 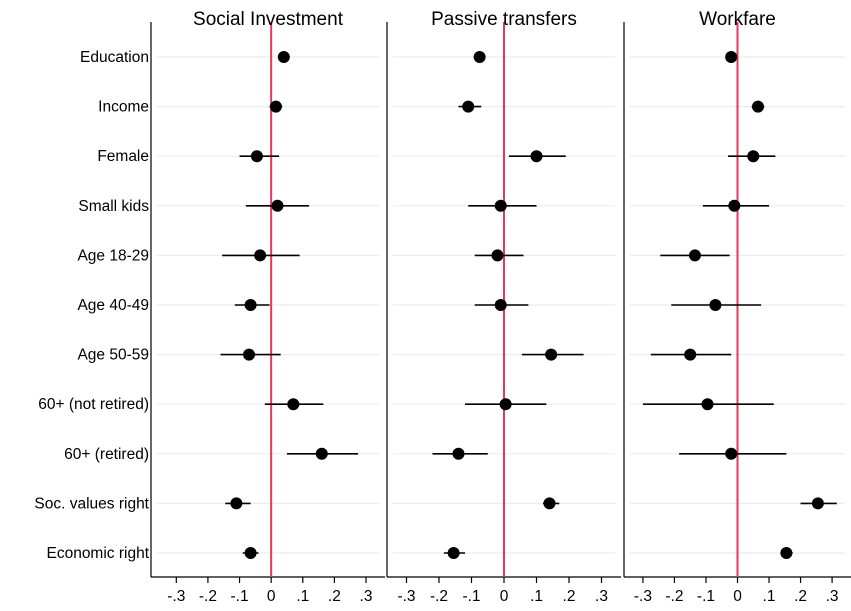 I want to click on row-label: Small kids, so click(x=113, y=206).